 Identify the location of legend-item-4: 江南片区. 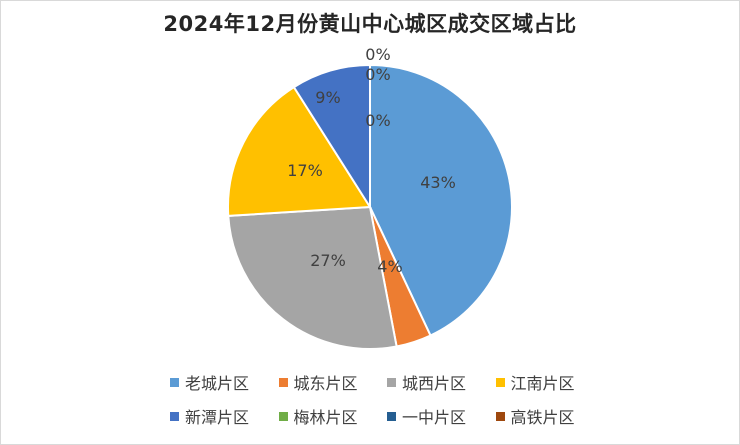
(543, 382).